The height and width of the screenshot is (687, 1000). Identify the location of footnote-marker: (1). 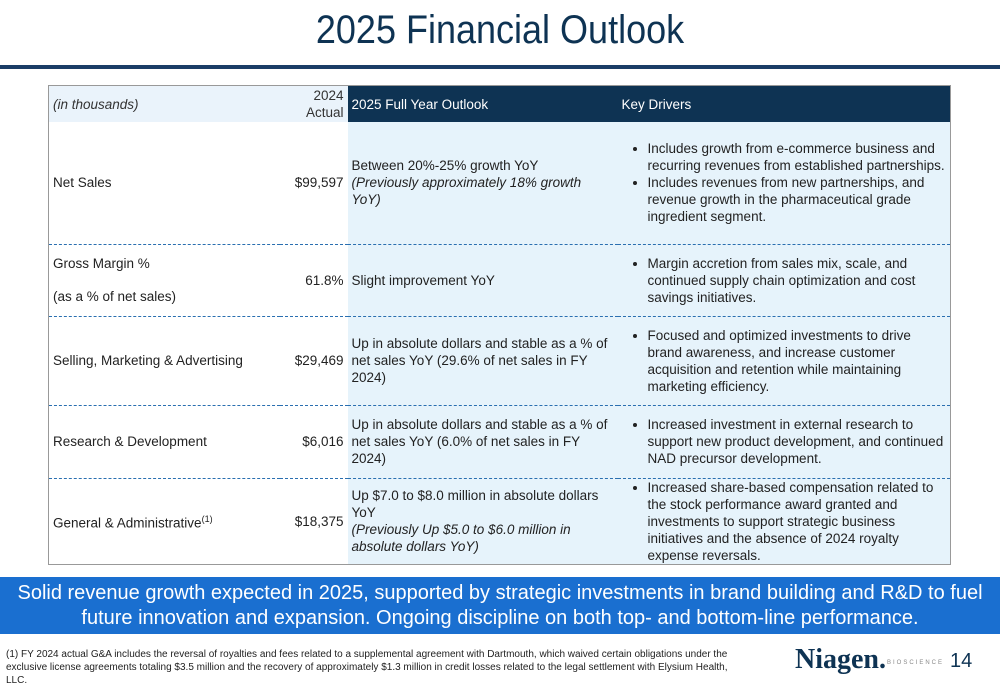
(207, 518).